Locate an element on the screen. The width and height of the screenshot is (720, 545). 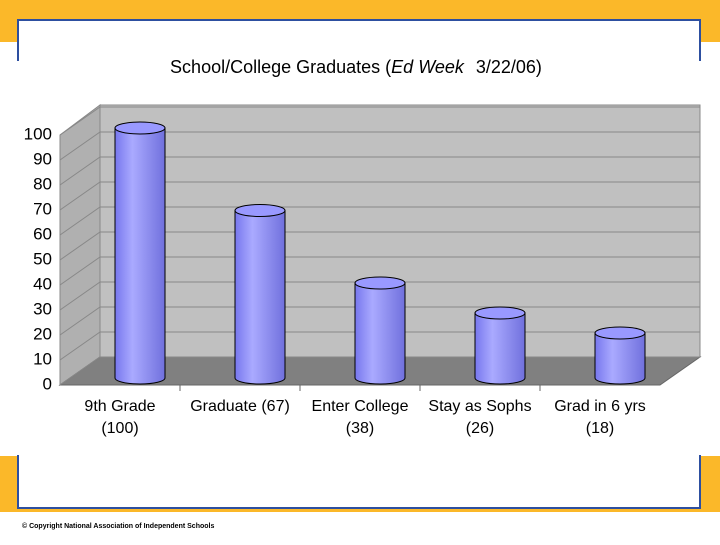
y-tick-label: 90 is located at coordinates (42, 158).